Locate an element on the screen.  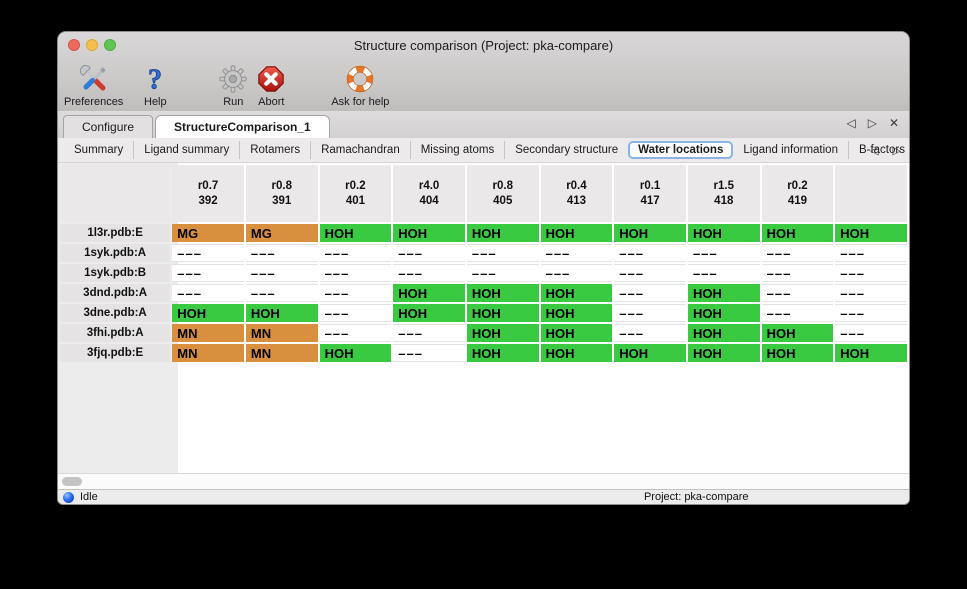
column-header-418: r1.5 418 is located at coordinates (723, 193).